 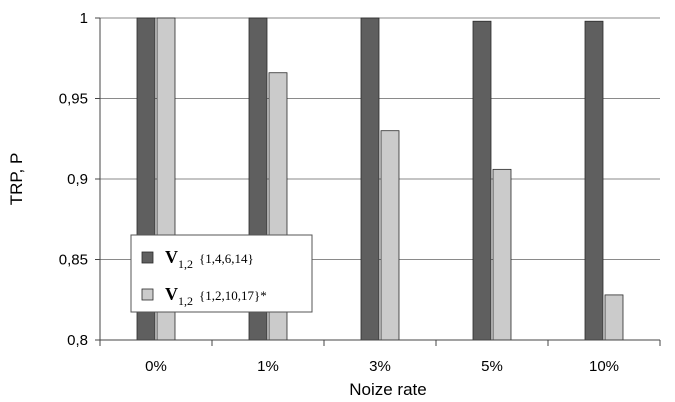 I want to click on legend-label: V1,2 {1,4,6,14}, so click(x=209, y=259).